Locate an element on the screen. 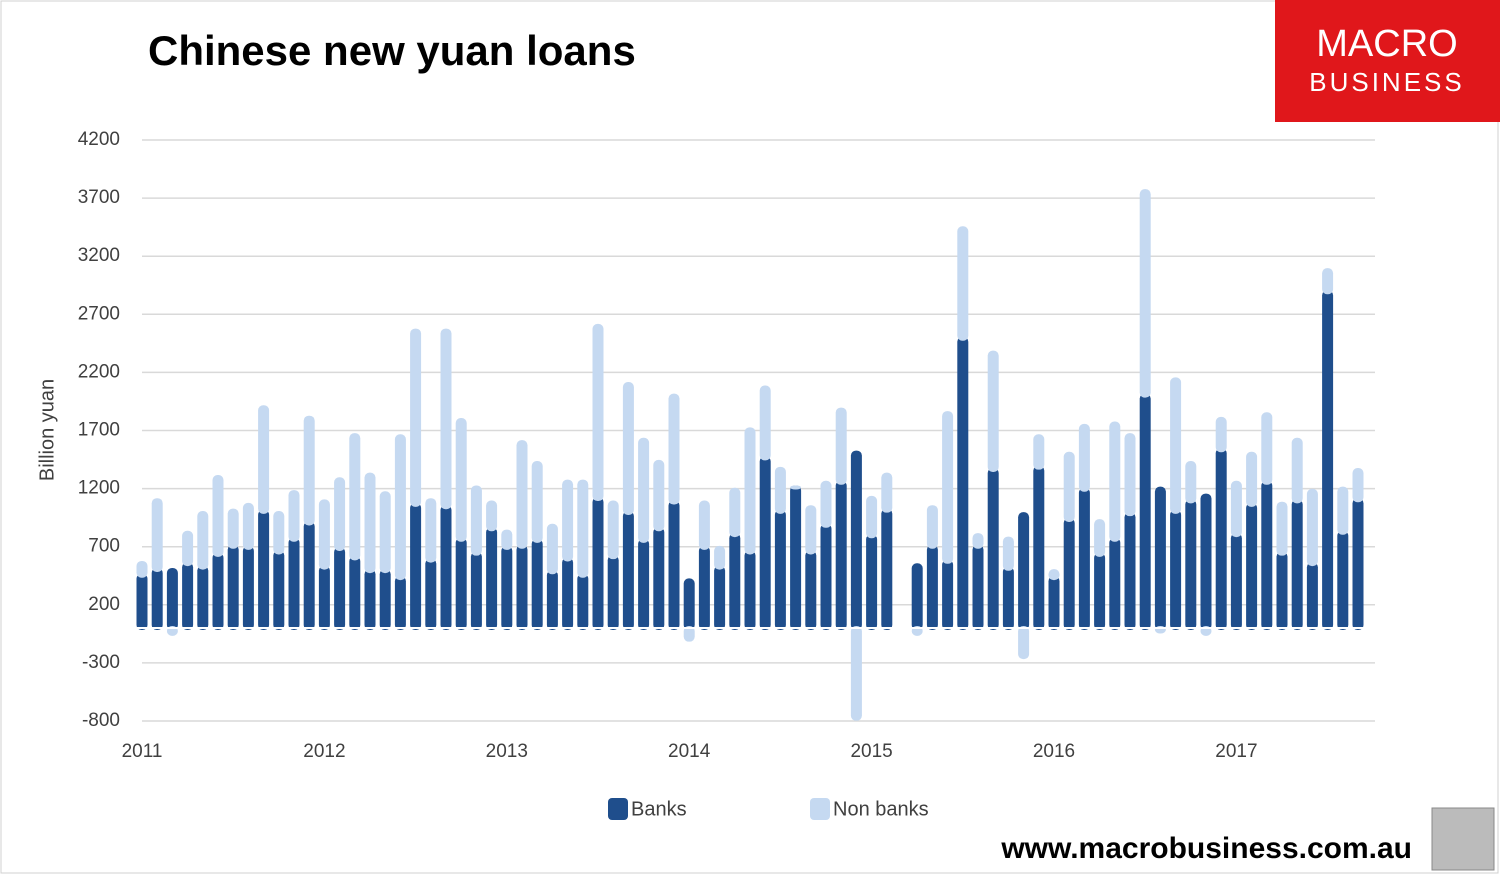  y-tick-label: -300 is located at coordinates (101, 662).